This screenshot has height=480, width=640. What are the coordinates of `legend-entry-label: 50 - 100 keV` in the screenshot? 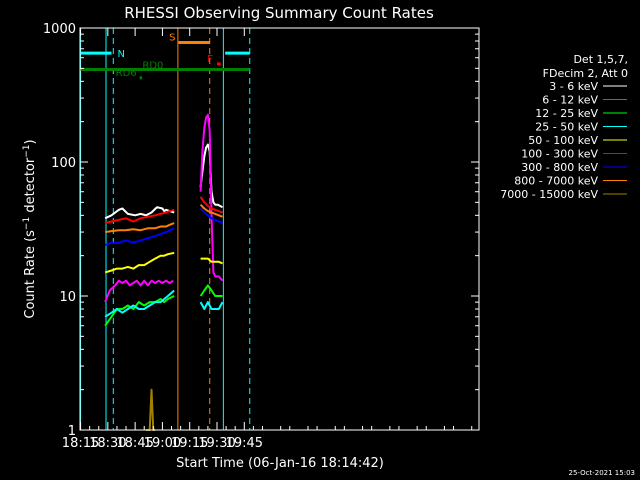 It's located at (563, 140).